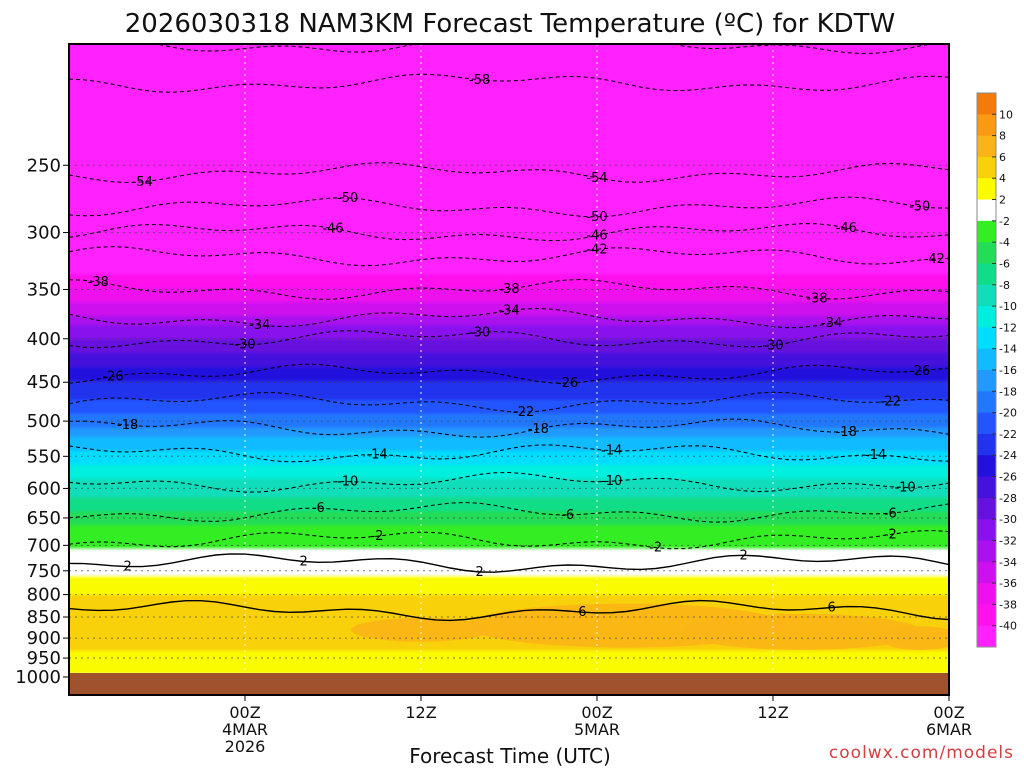 Image resolution: width=1024 pixels, height=768 pixels. What do you see at coordinates (38, 677) in the screenshot?
I see `y-tick-label: 1000` at bounding box center [38, 677].